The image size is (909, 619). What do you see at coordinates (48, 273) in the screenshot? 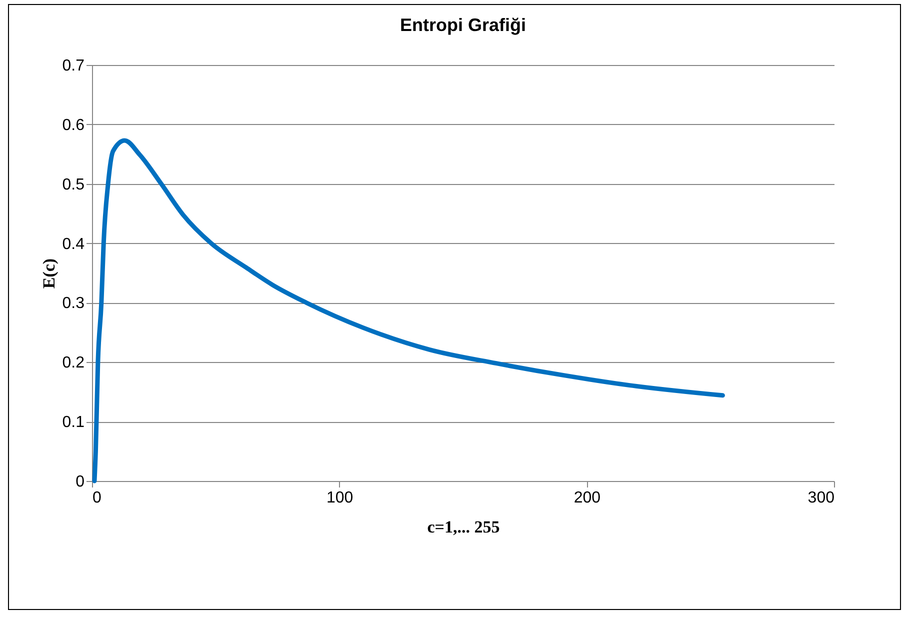
I see `y-axis-title: E(c)` at bounding box center [48, 273].